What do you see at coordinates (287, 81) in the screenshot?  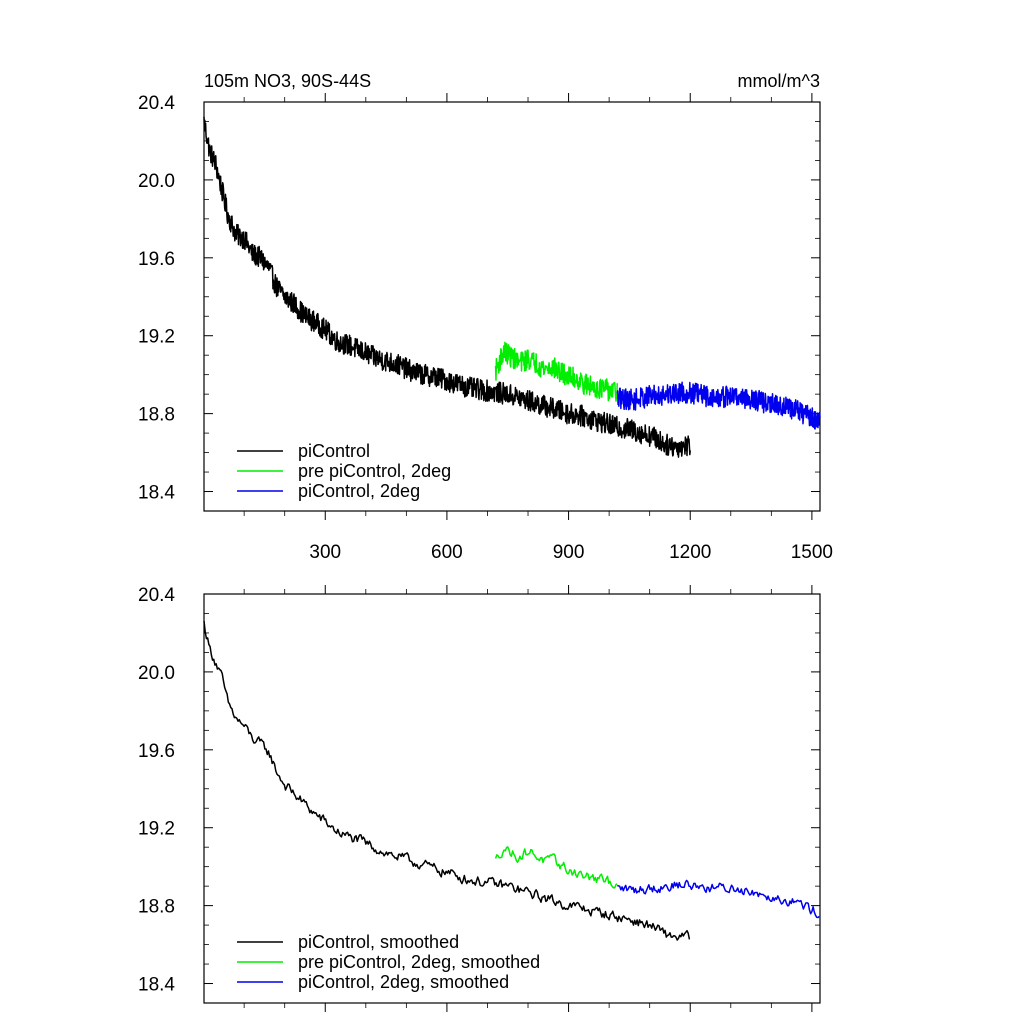 I see `chart-title: 105m NO3, 90S-44S` at bounding box center [287, 81].